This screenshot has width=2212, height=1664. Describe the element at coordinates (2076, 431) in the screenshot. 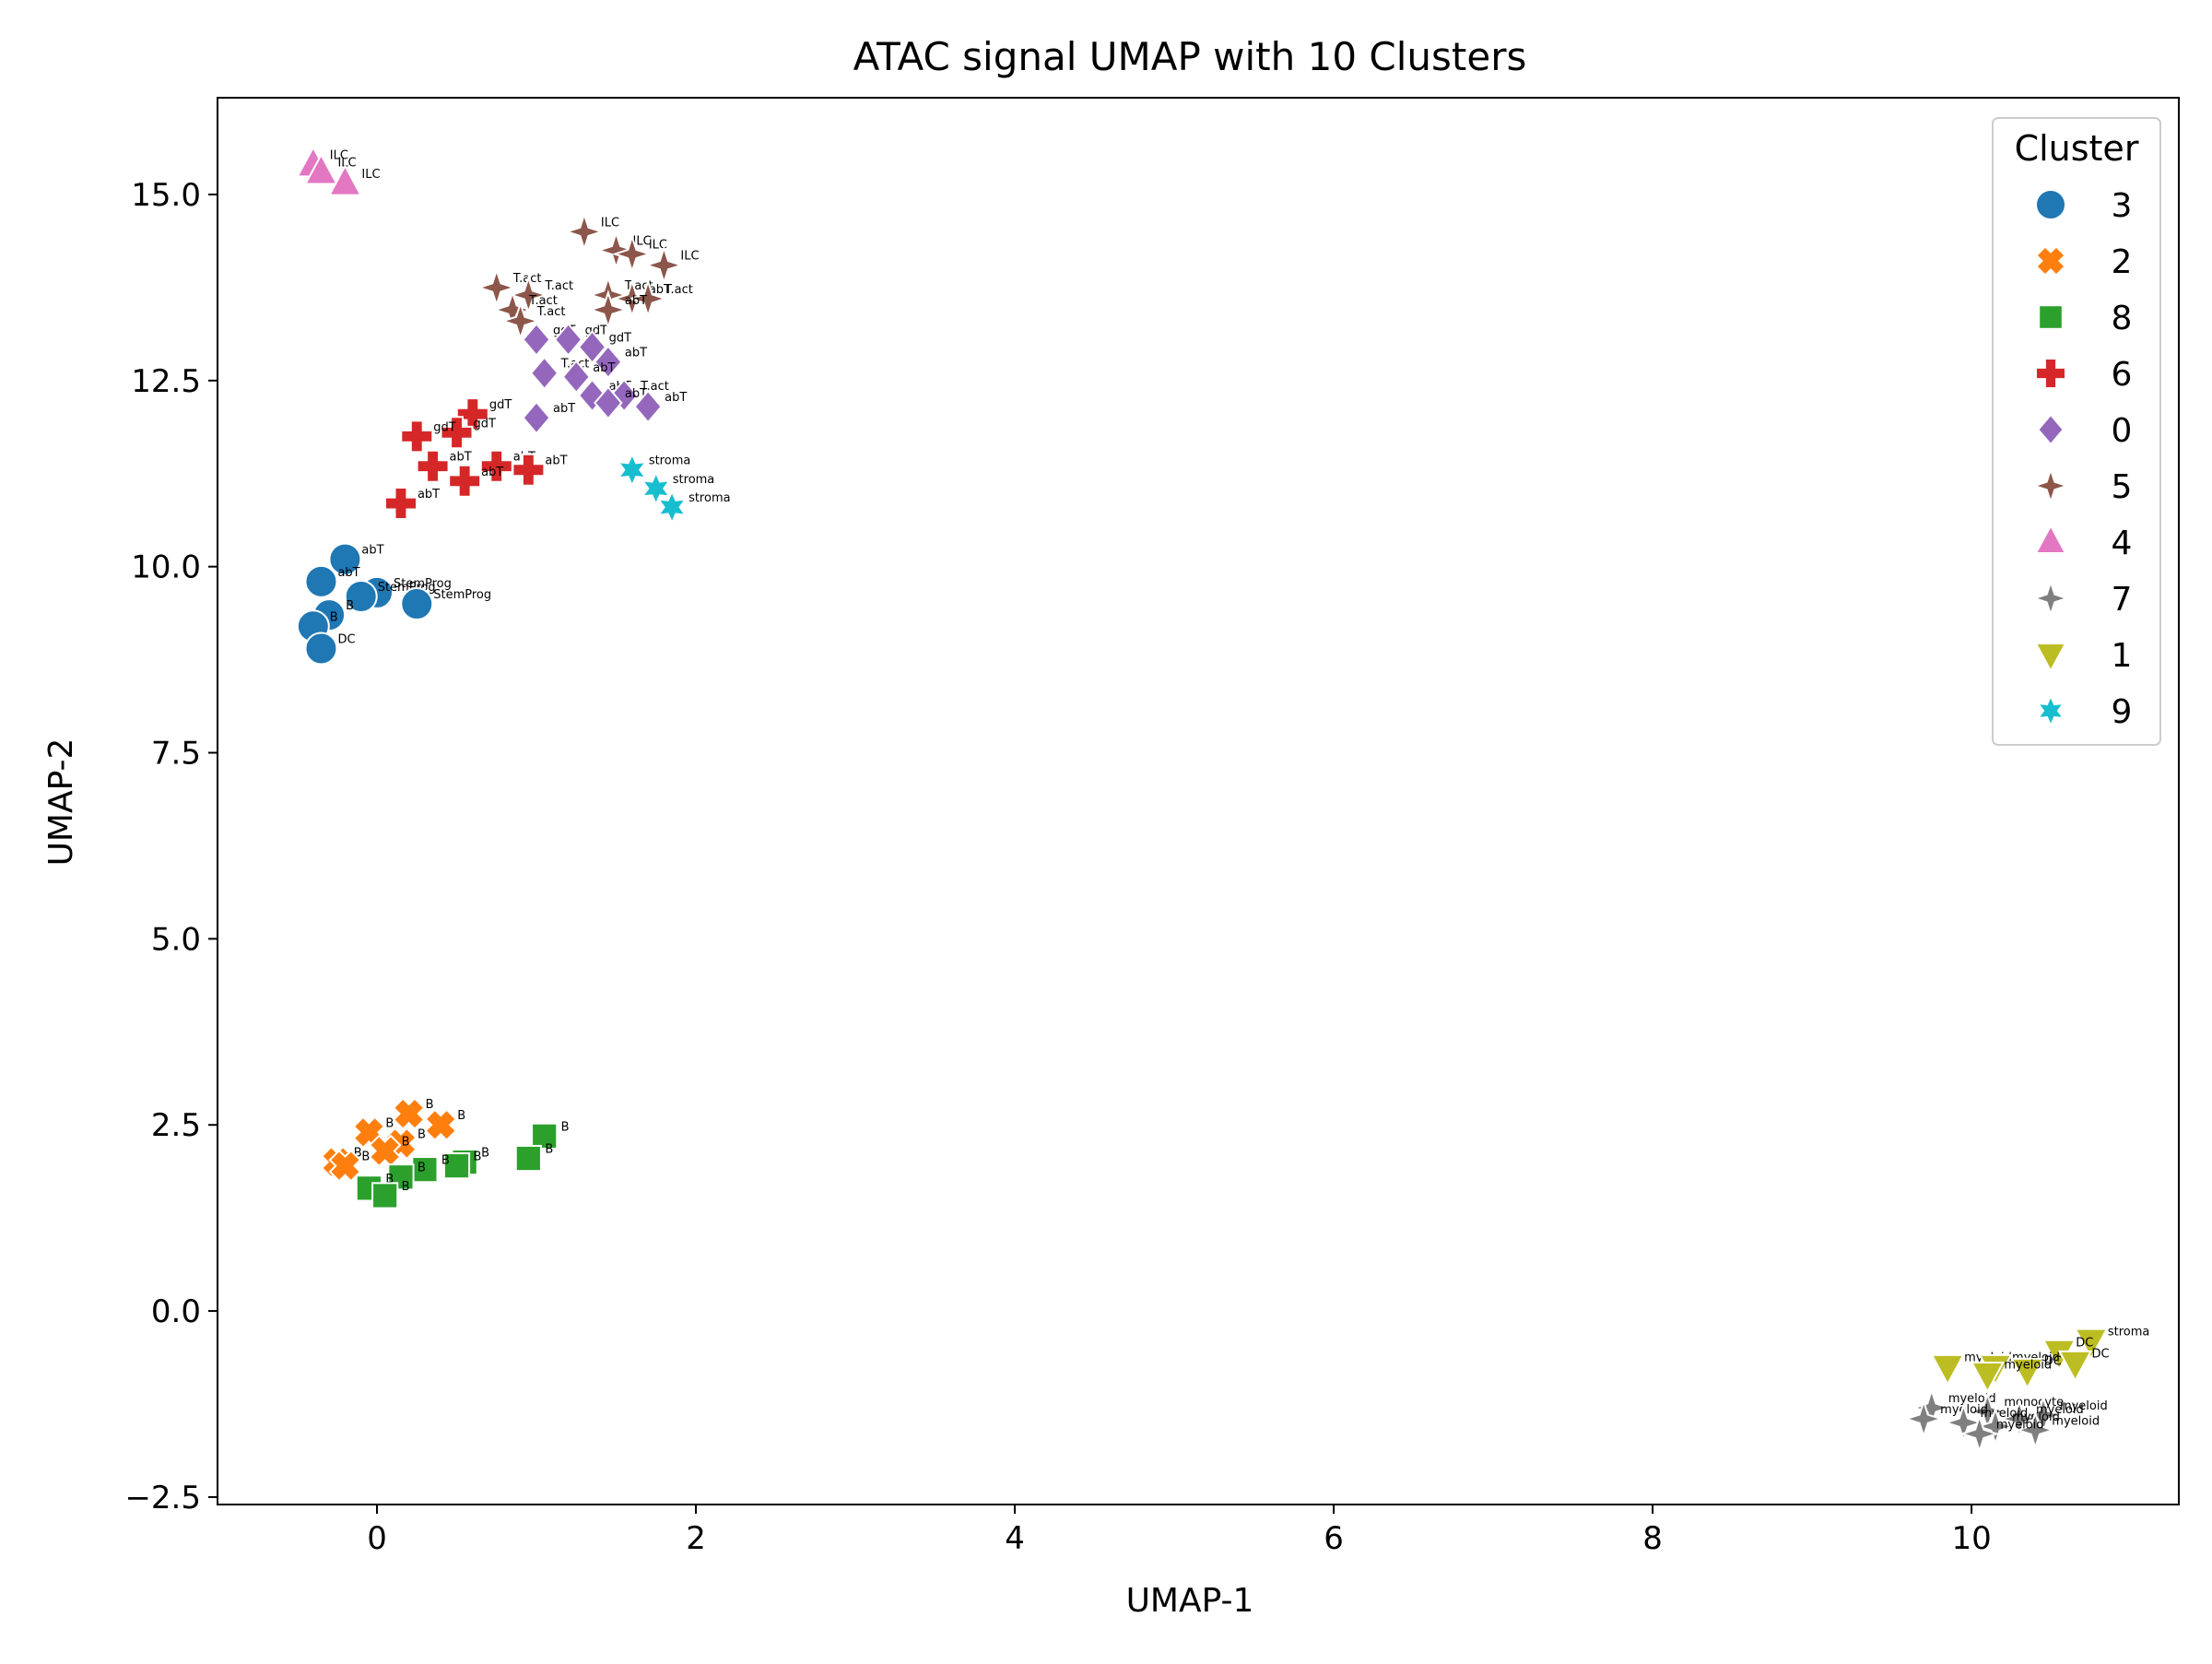

I see `legend-frame` at that location.